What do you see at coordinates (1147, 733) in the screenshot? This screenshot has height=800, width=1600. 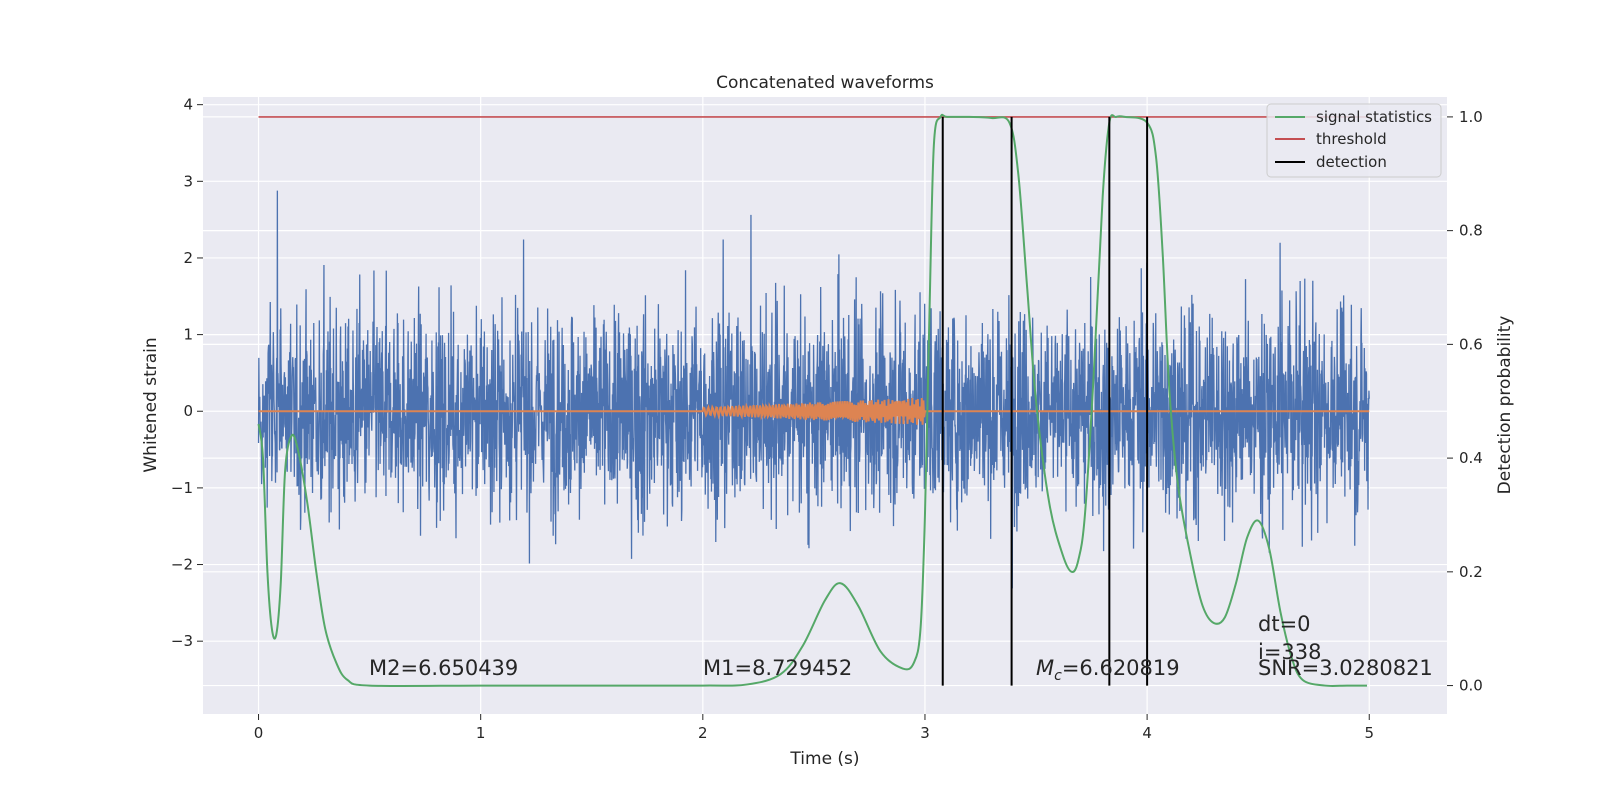 I see `x-tick-label-4: 4` at bounding box center [1147, 733].